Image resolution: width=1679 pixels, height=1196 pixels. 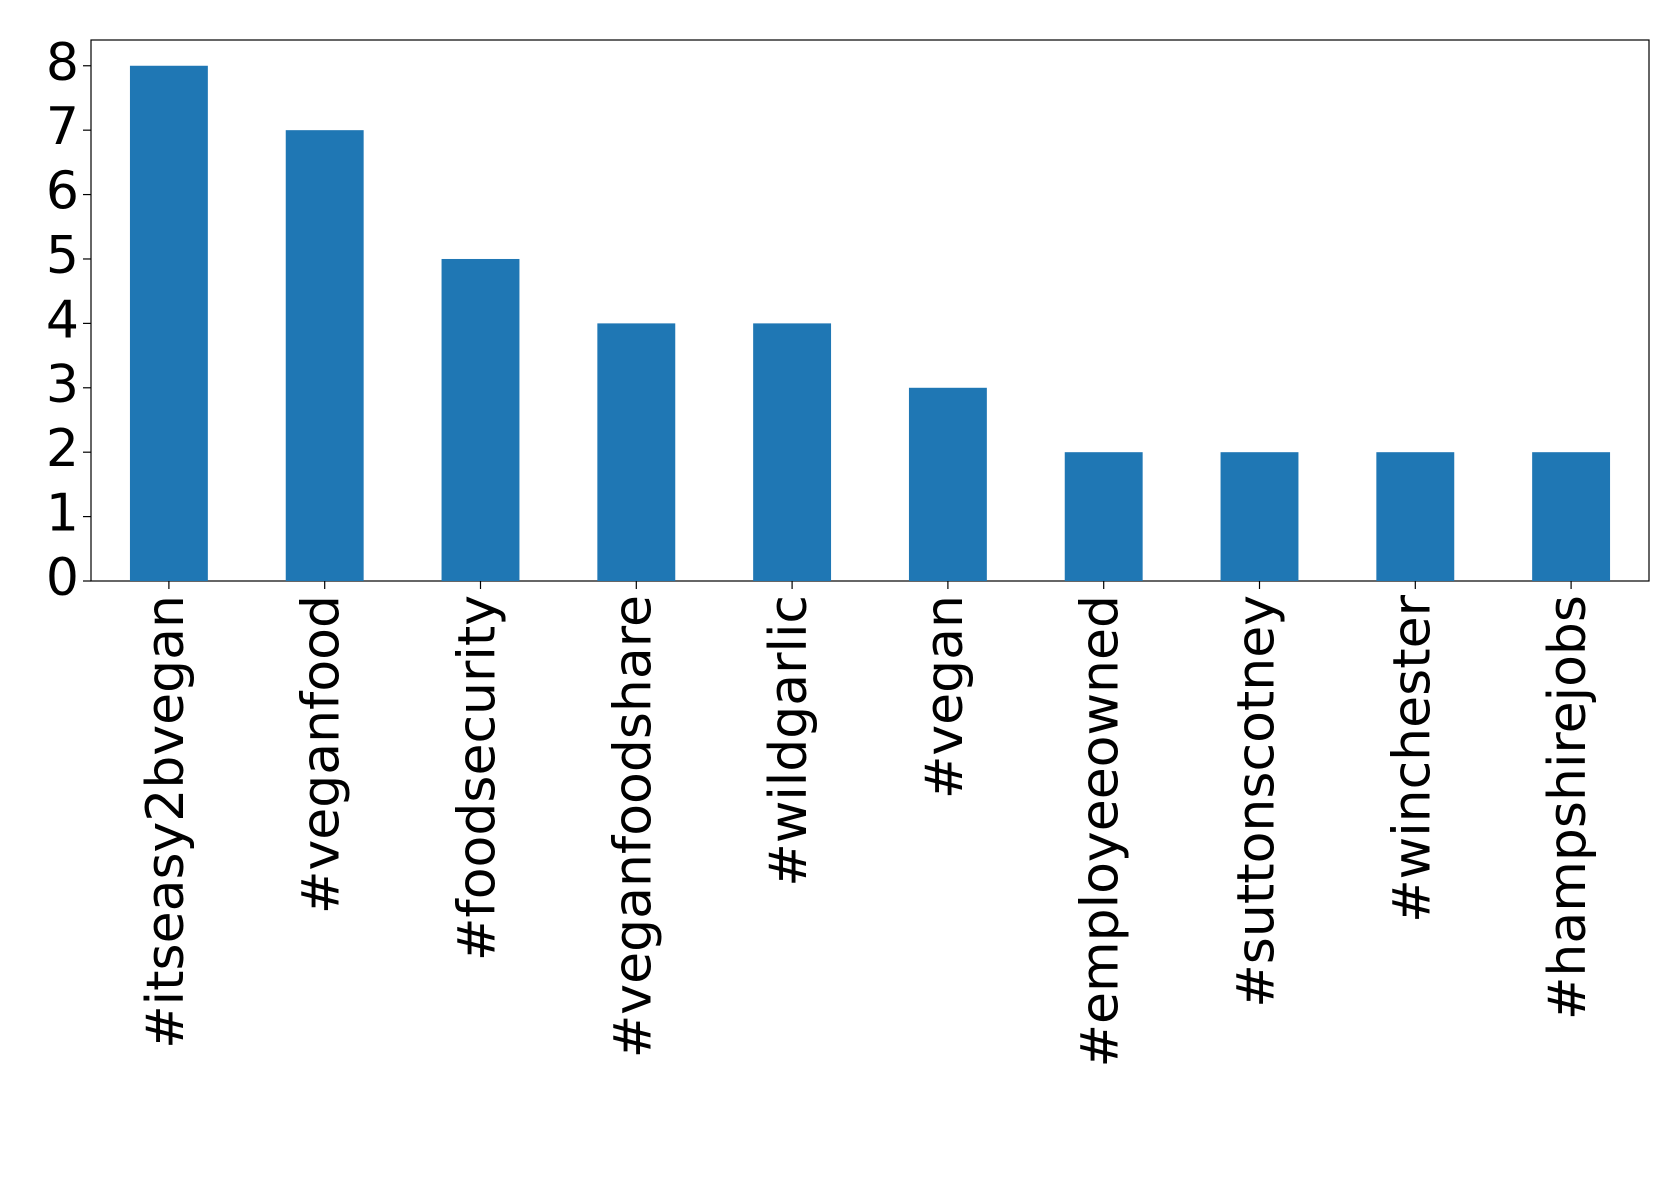 What do you see at coordinates (62, 449) in the screenshot?
I see `y-tick-label: 2` at bounding box center [62, 449].